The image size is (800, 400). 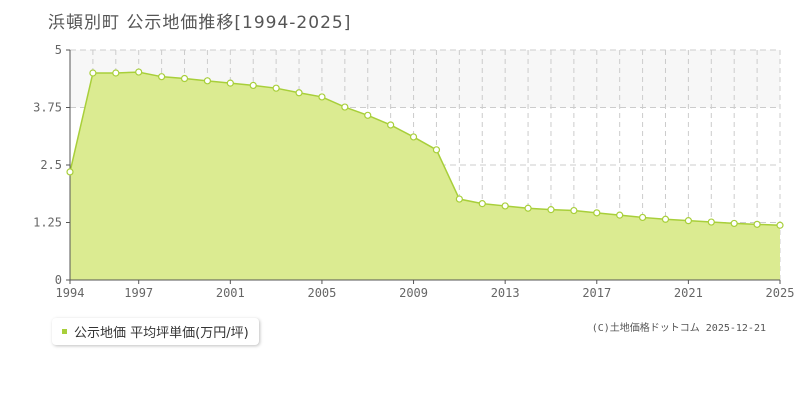 I want to click on x-tick-label: 2017, so click(x=596, y=293).